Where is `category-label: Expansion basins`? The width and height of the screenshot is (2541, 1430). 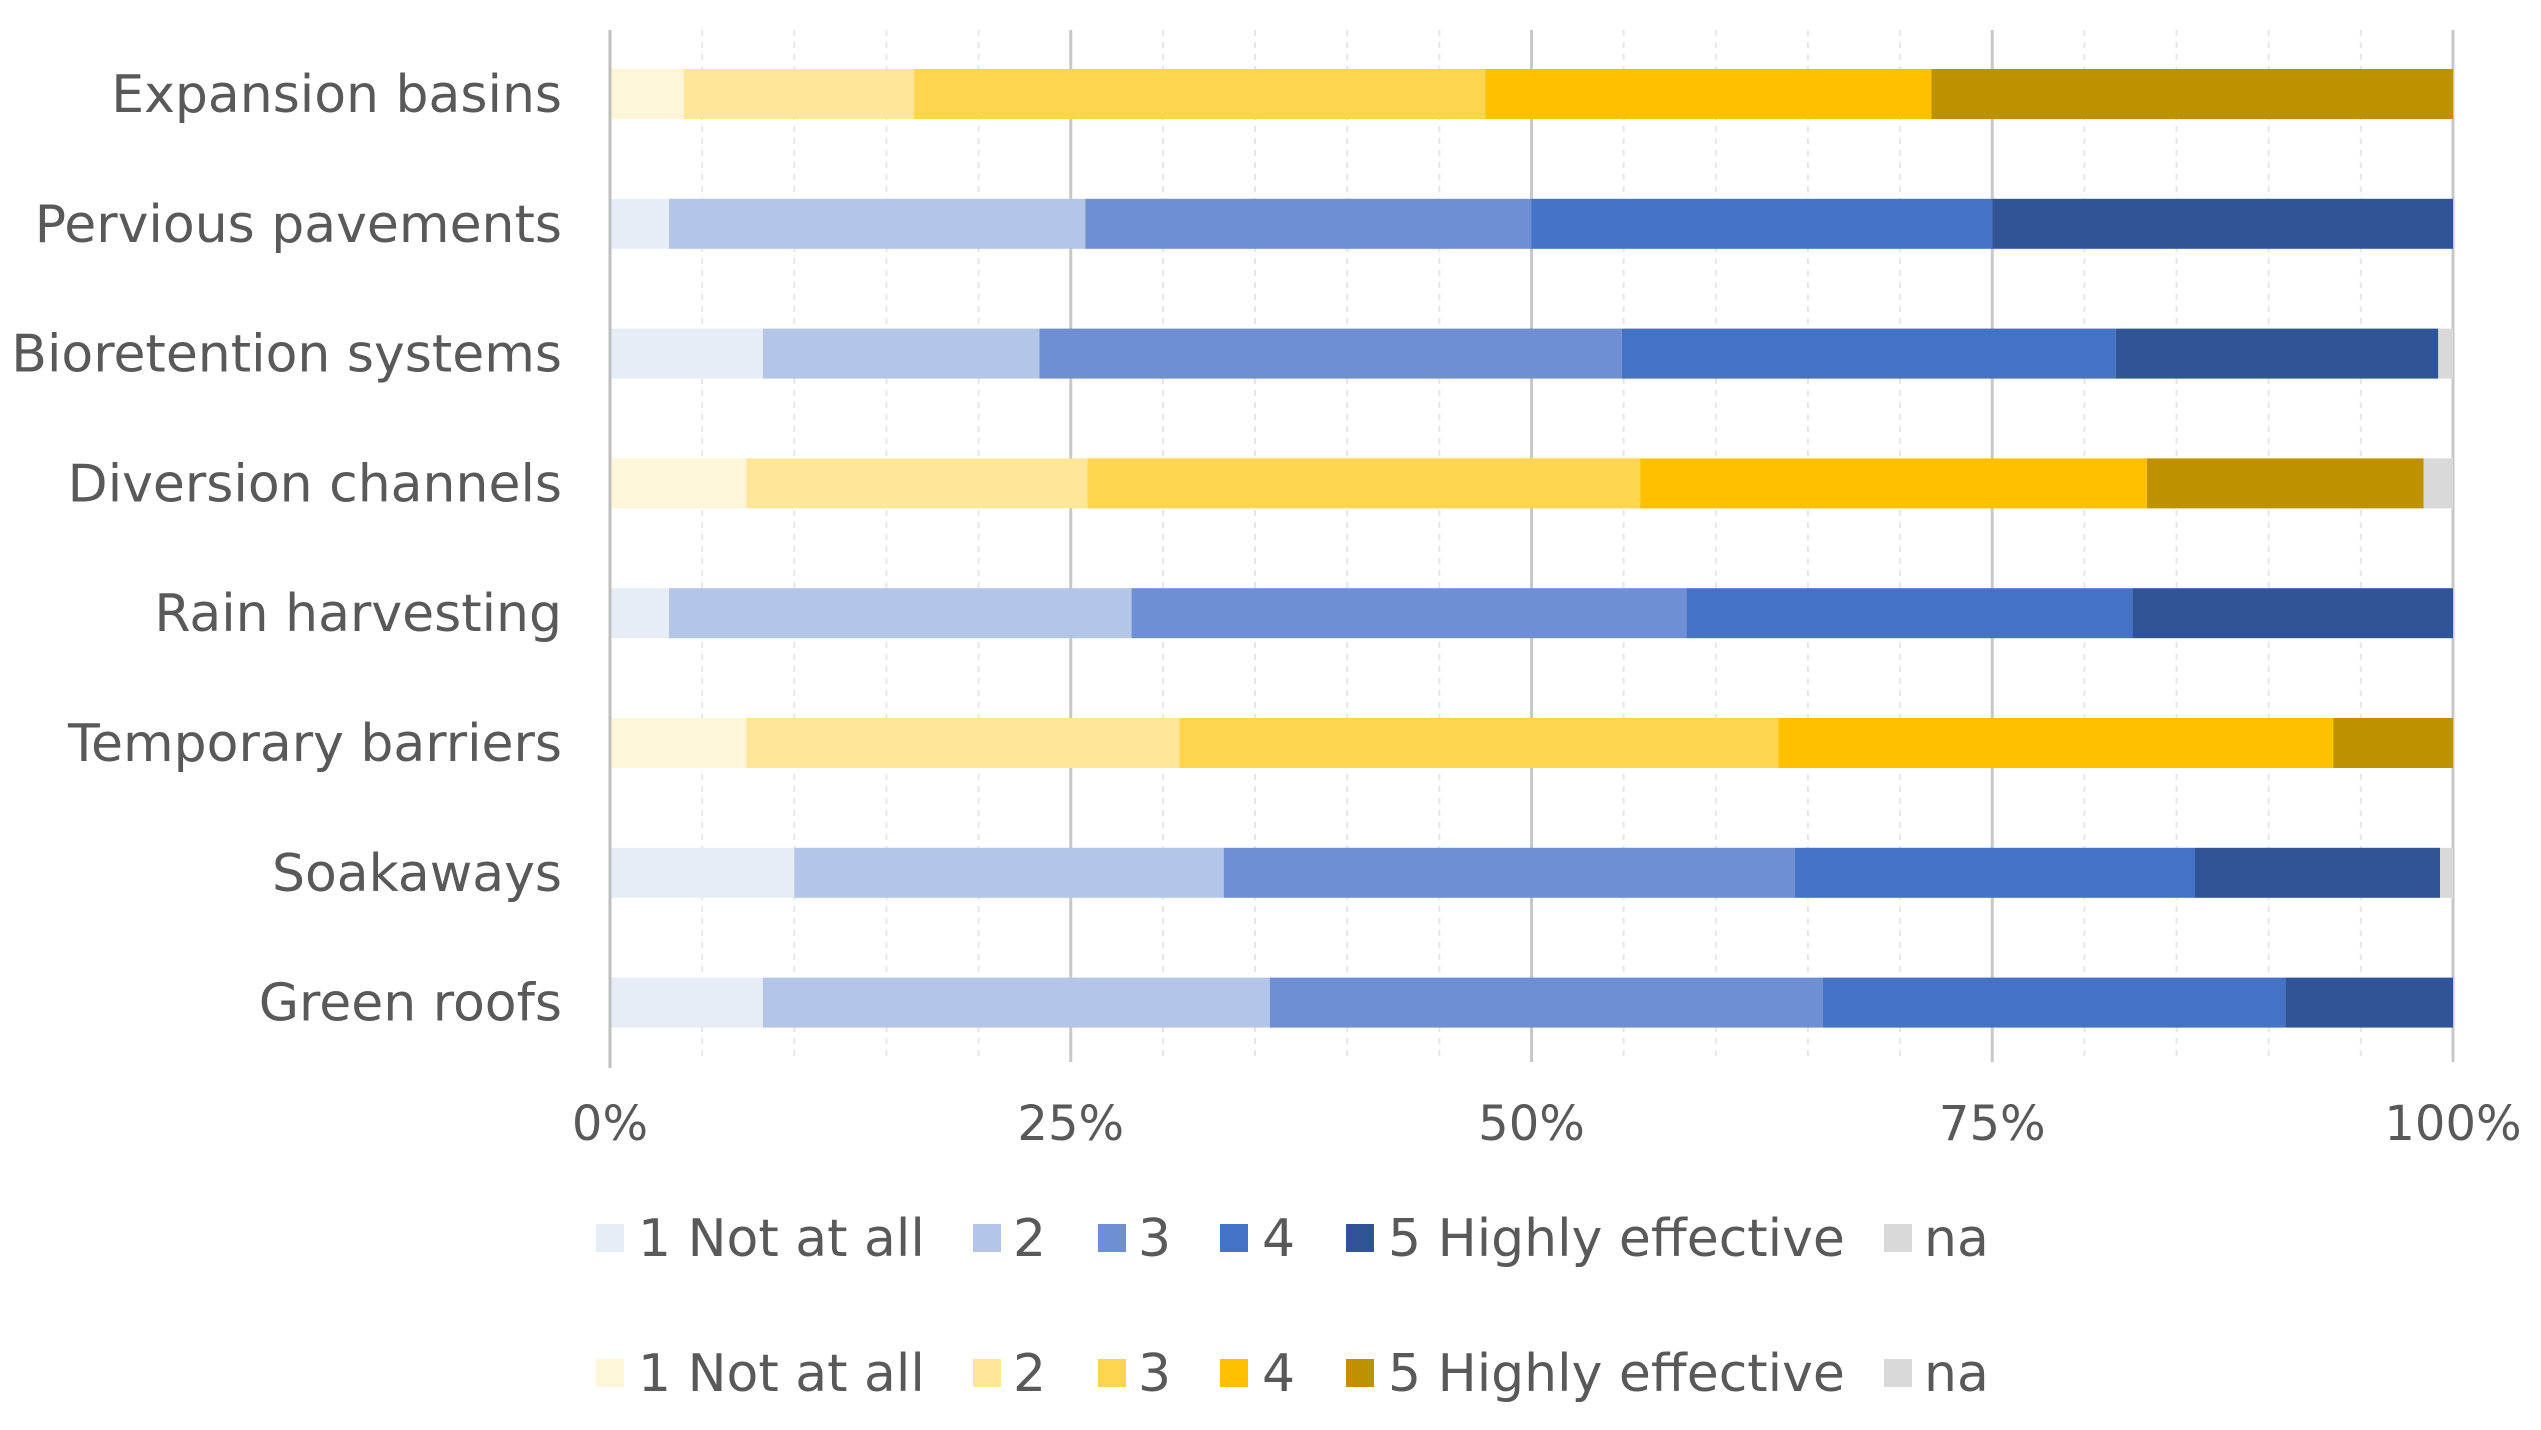
category-label: Expansion basins is located at coordinates (336, 95).